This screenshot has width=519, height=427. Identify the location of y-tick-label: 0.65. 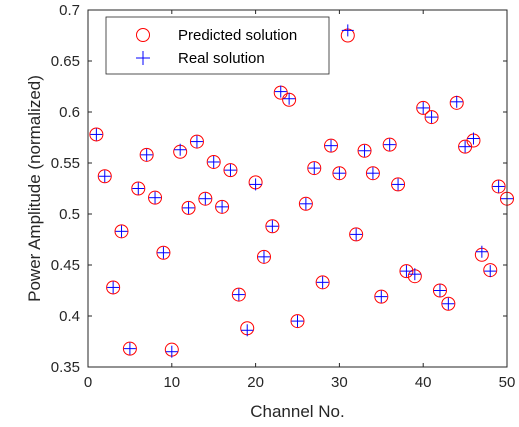
(65, 61).